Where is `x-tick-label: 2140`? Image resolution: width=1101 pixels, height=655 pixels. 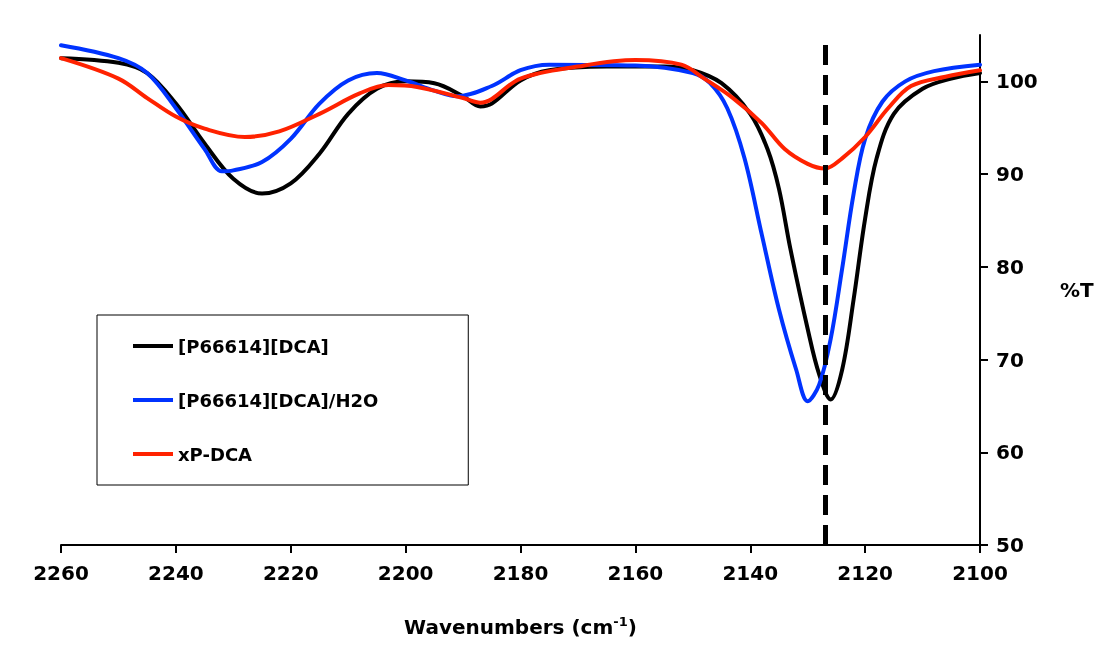
x-tick-label: 2140 is located at coordinates (750, 573).